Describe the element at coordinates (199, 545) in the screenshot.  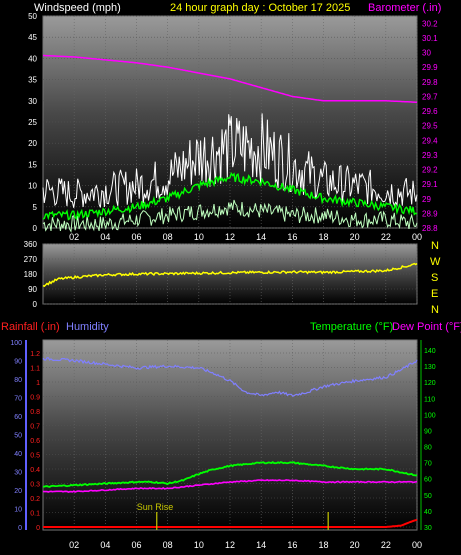
I see `climate-x-tick: 10` at that location.